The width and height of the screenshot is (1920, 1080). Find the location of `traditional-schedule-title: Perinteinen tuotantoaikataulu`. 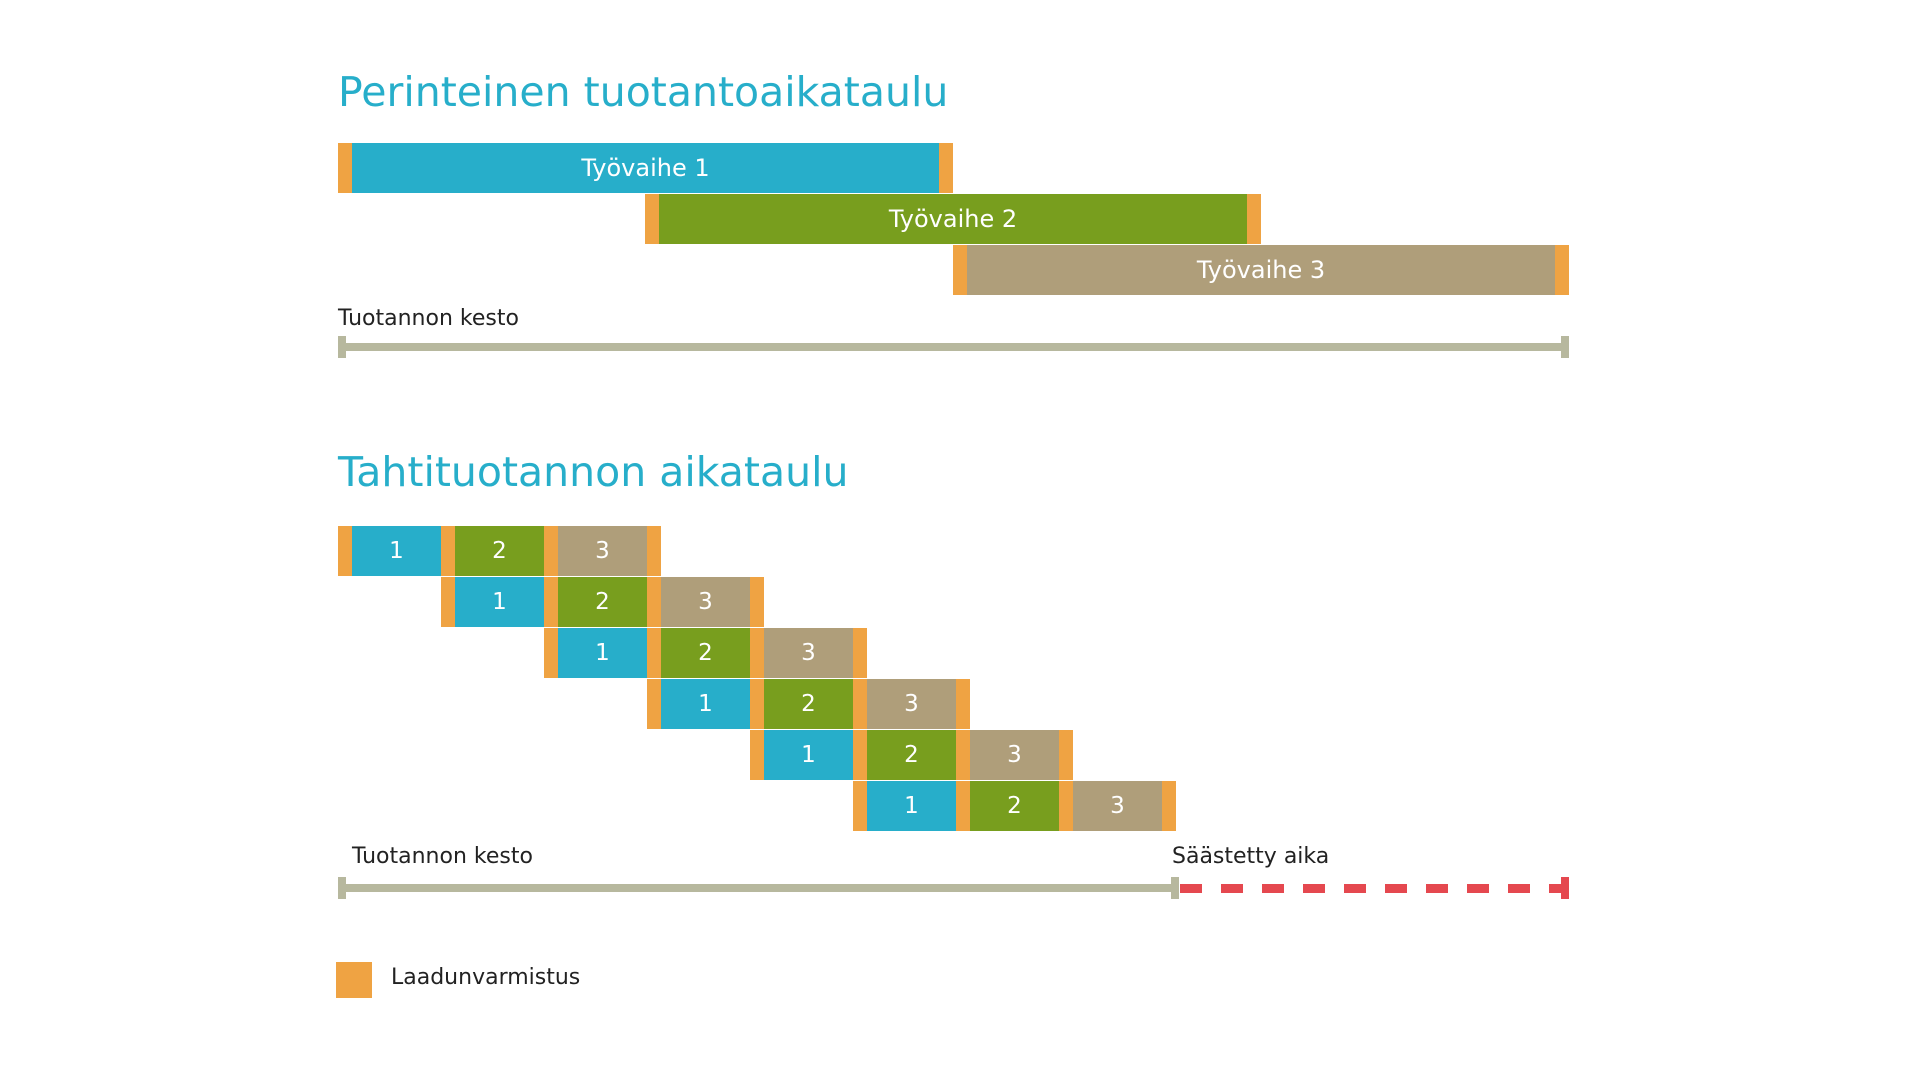

traditional-schedule-title: Perinteinen tuotantoaikataulu is located at coordinates (643, 92).